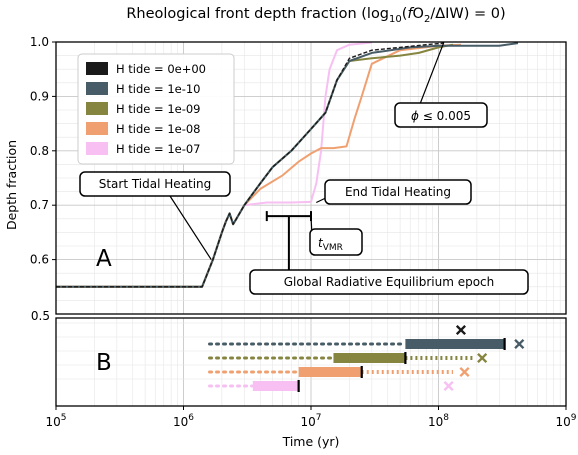  I want to click on legend-label: H tide = 1e-09, so click(158, 109).